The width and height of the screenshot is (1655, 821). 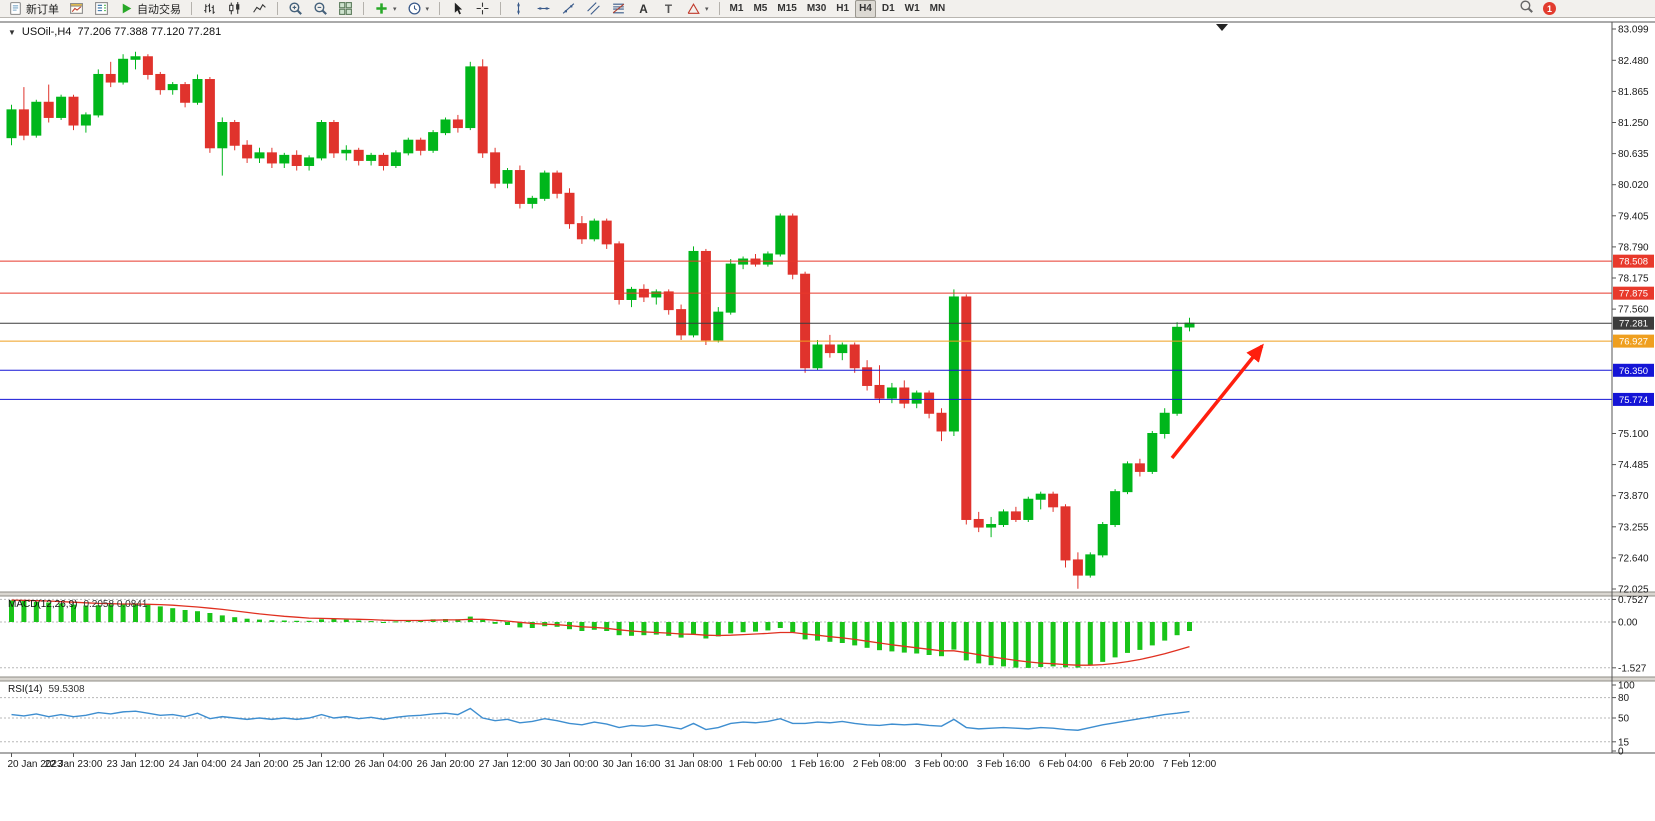 I want to click on zoom-in-button, so click(x=295, y=9).